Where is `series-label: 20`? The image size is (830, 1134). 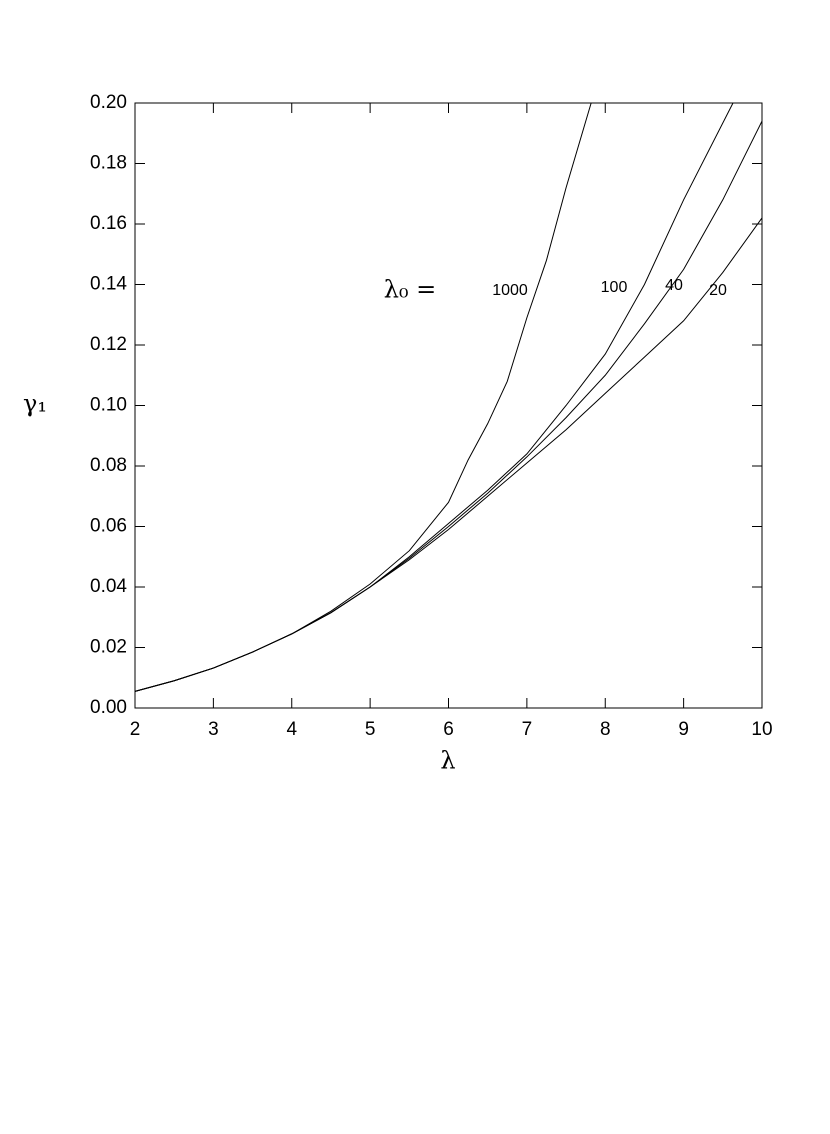
series-label: 20 is located at coordinates (718, 290).